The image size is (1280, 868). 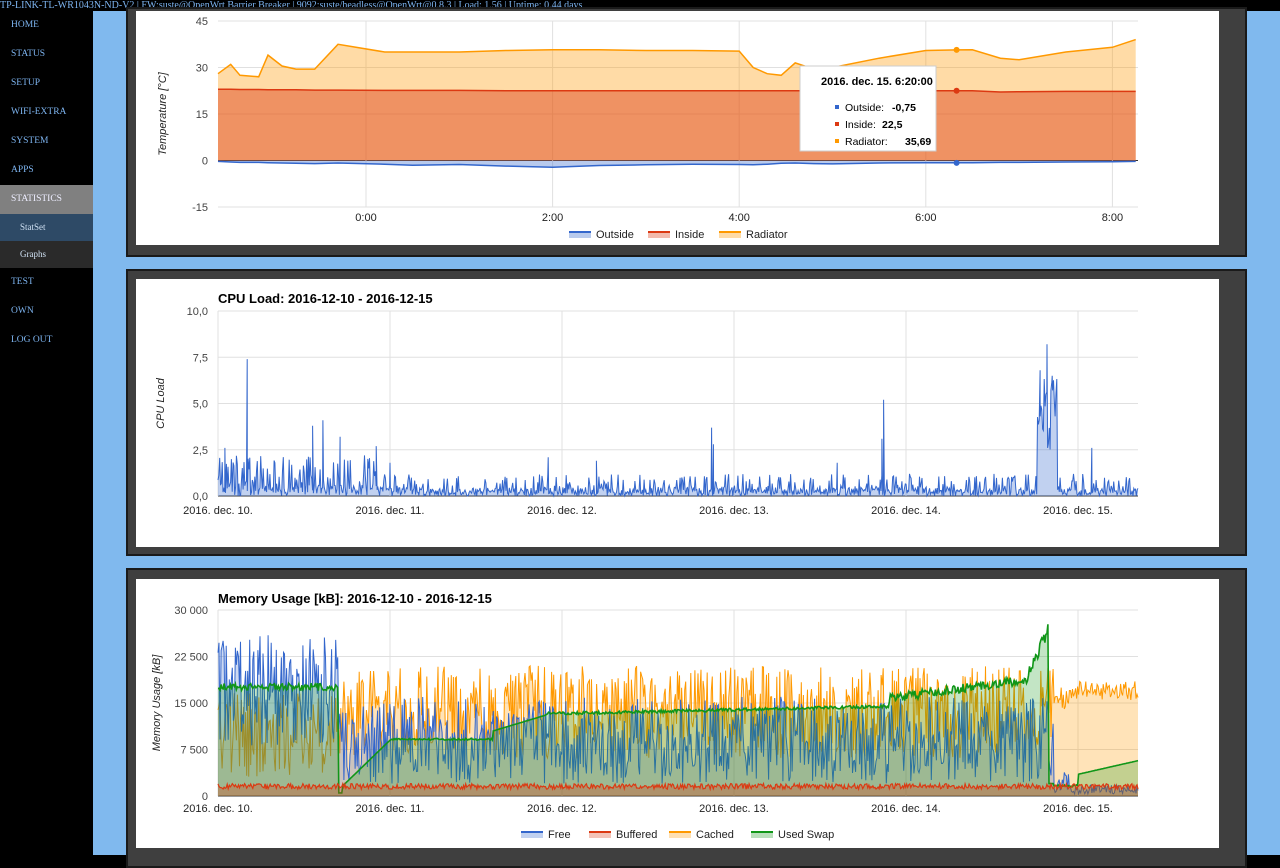 What do you see at coordinates (202, 115) in the screenshot?
I see `y-tick-label: 15` at bounding box center [202, 115].